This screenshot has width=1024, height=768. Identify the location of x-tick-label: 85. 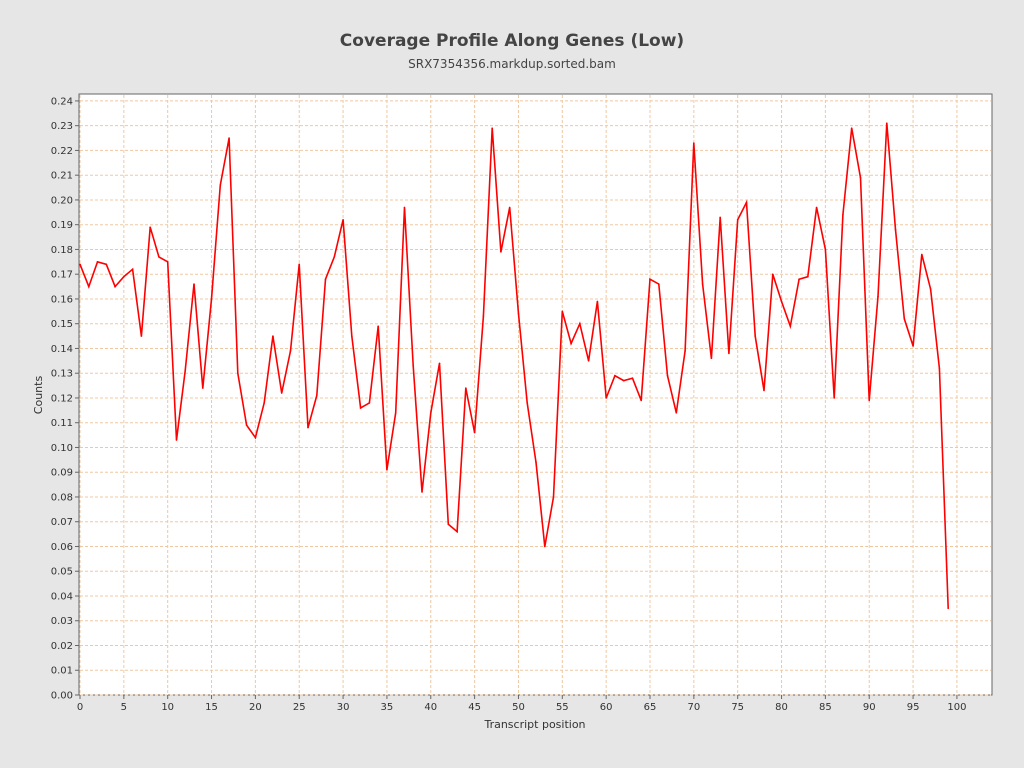
(825, 707).